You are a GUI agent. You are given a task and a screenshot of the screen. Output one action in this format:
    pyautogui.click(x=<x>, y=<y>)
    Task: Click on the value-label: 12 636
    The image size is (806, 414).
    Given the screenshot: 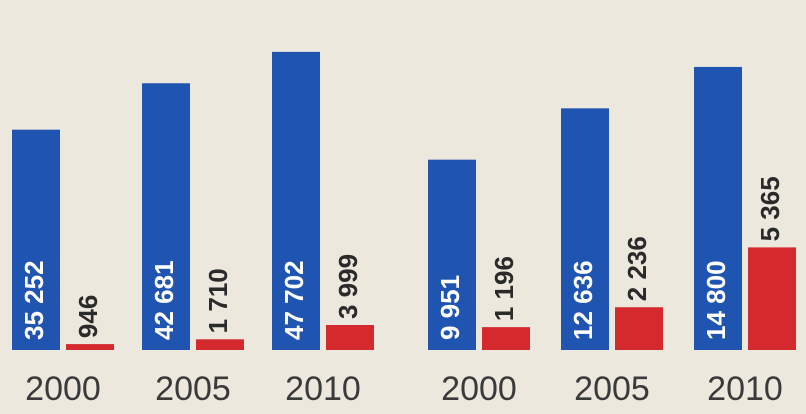 What is the action you would take?
    pyautogui.click(x=583, y=300)
    